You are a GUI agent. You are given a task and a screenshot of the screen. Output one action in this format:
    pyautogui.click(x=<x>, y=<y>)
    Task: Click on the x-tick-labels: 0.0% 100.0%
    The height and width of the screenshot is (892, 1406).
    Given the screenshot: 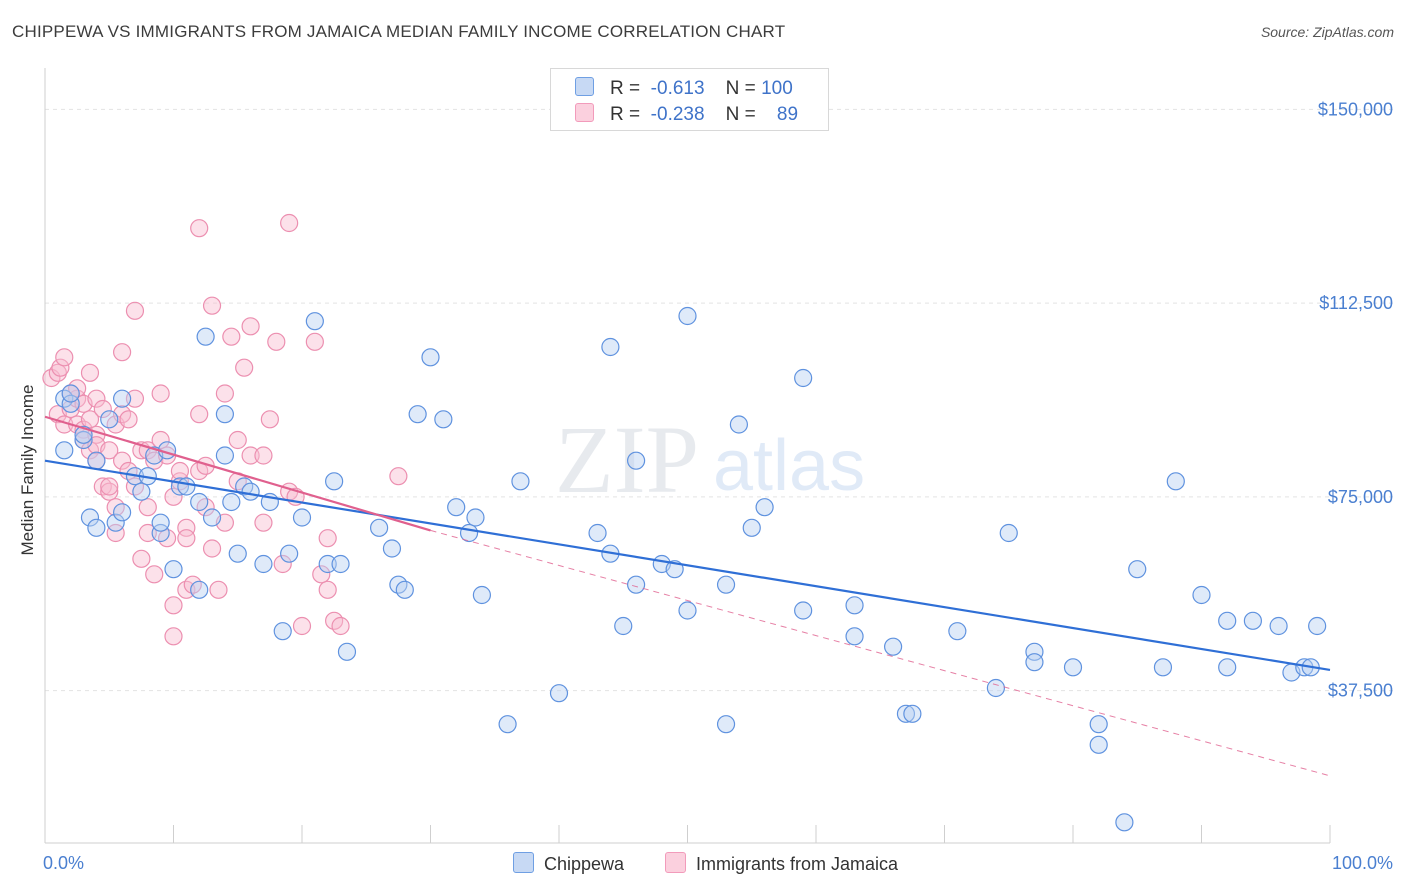 What is the action you would take?
    pyautogui.click(x=718, y=863)
    